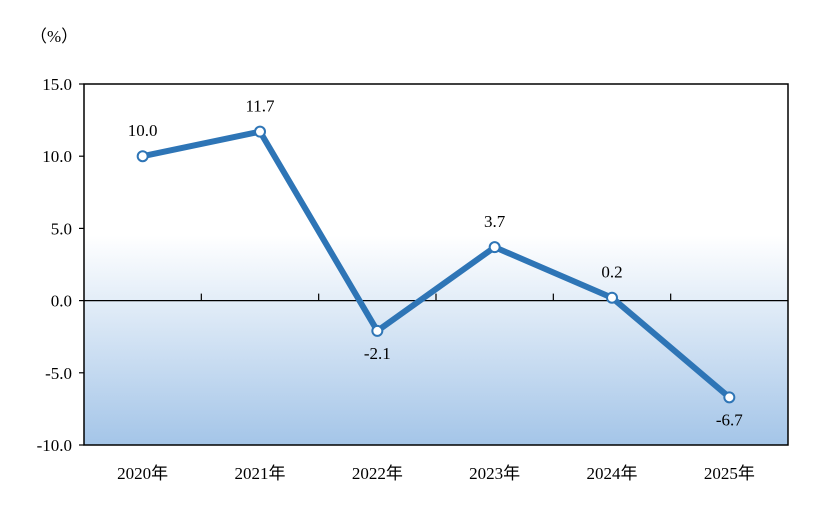 This screenshot has width=825, height=519. What do you see at coordinates (58, 373) in the screenshot?
I see `y-tick-label: -5.0` at bounding box center [58, 373].